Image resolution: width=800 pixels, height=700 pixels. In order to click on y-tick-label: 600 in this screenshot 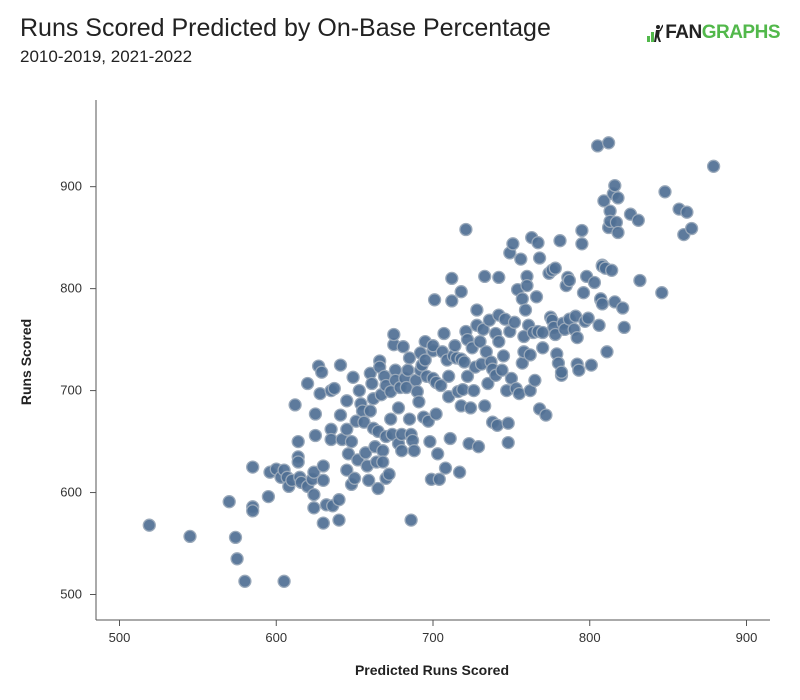, I will do `click(71, 492)`.